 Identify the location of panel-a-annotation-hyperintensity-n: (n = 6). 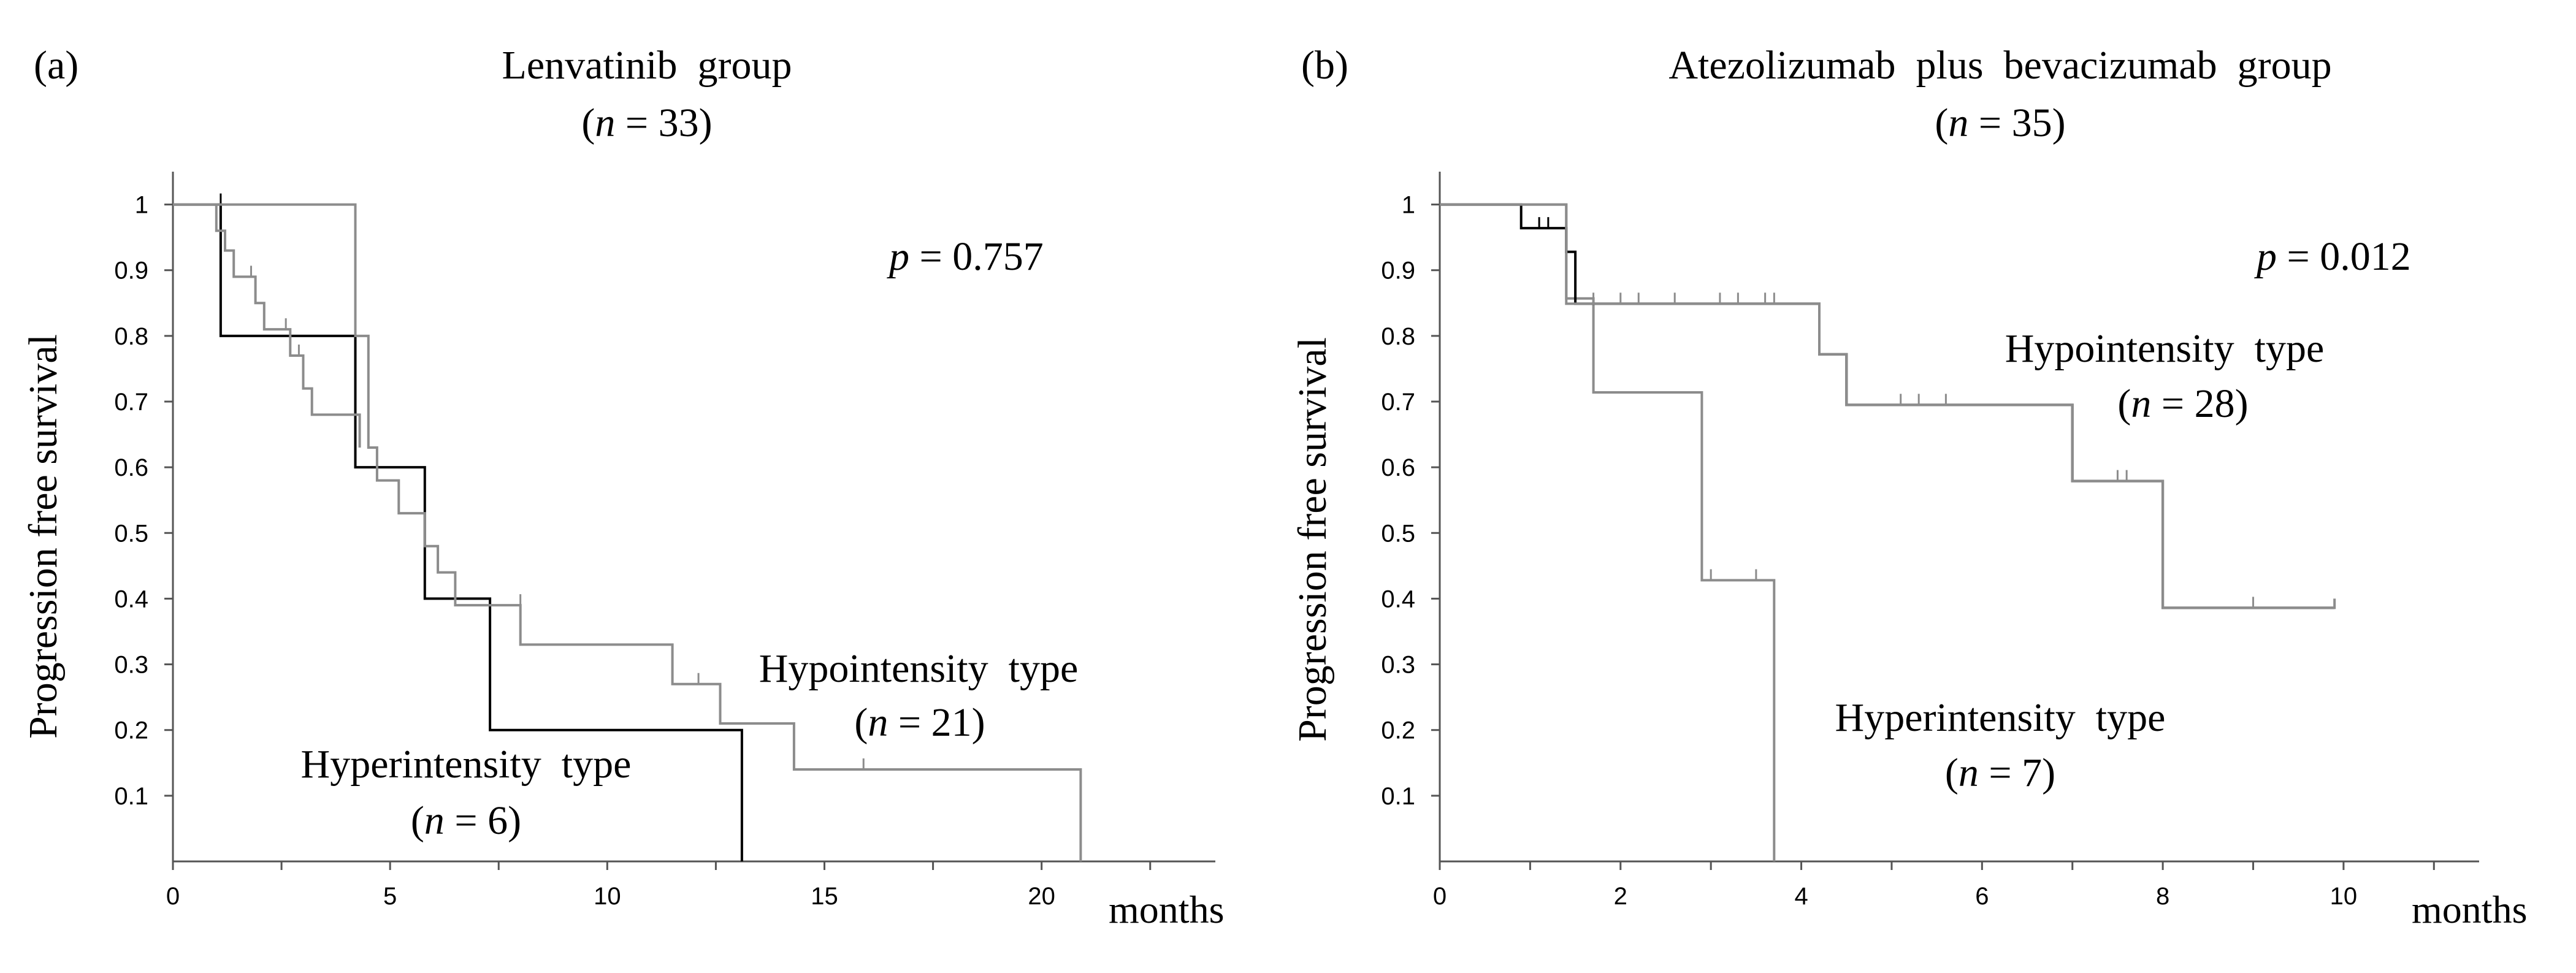
(466, 820).